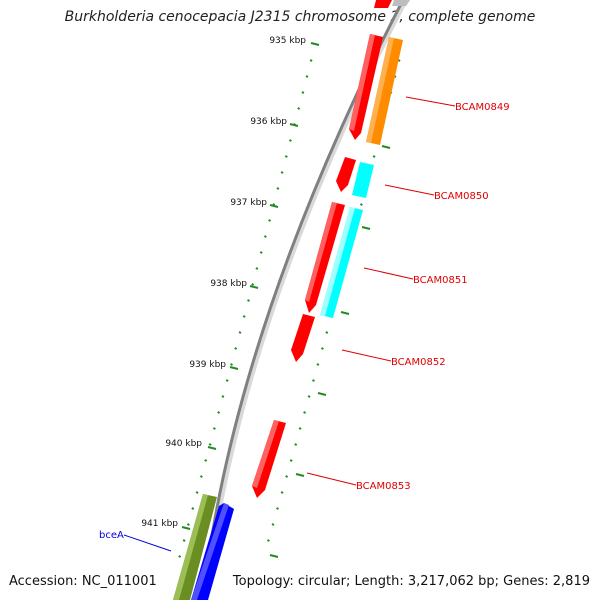 This screenshot has height=600, width=600. What do you see at coordinates (383, 486) in the screenshot?
I see `gene-label-bcam0853: BCAM0853` at bounding box center [383, 486].